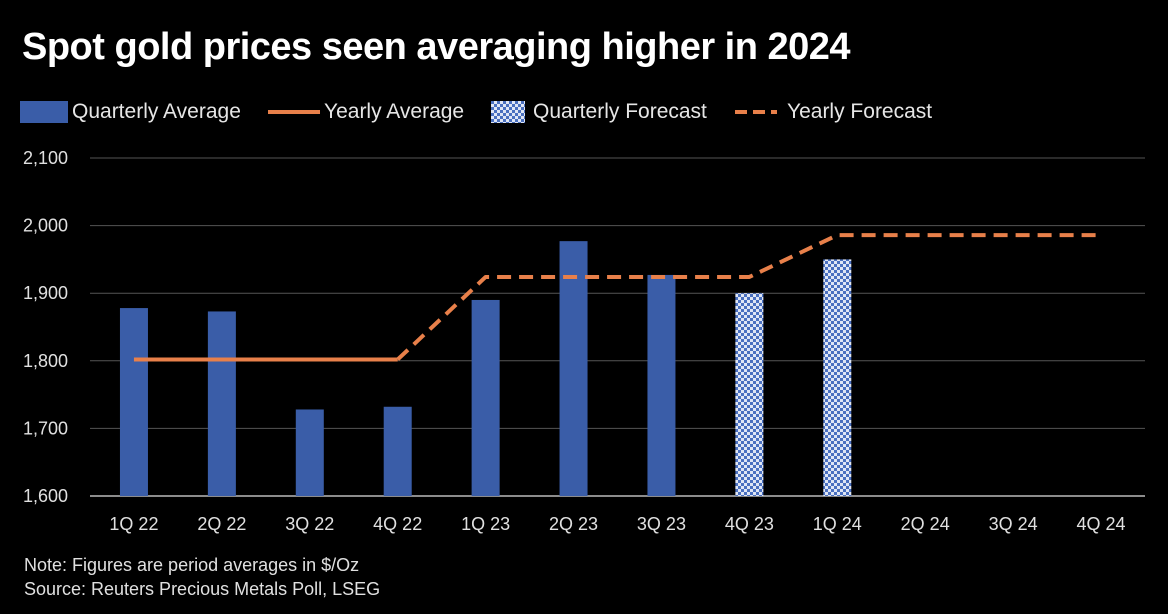  I want to click on legend-item-yearly-average: Yearly Average, so click(366, 112).